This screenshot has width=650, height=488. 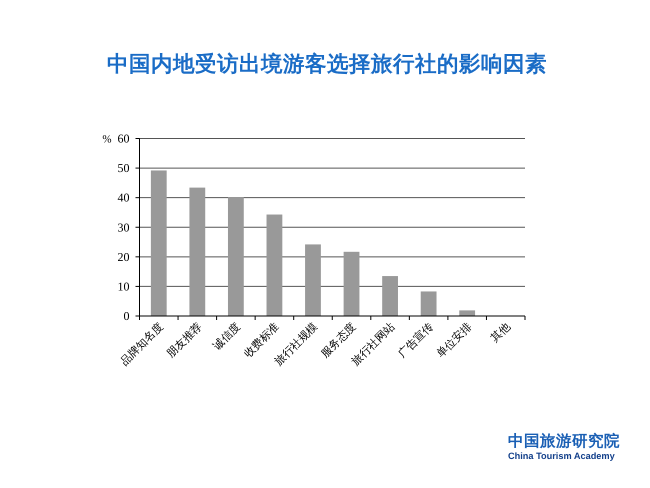 What do you see at coordinates (454, 340) in the screenshot?
I see `x-tick-label: 单位安排` at bounding box center [454, 340].